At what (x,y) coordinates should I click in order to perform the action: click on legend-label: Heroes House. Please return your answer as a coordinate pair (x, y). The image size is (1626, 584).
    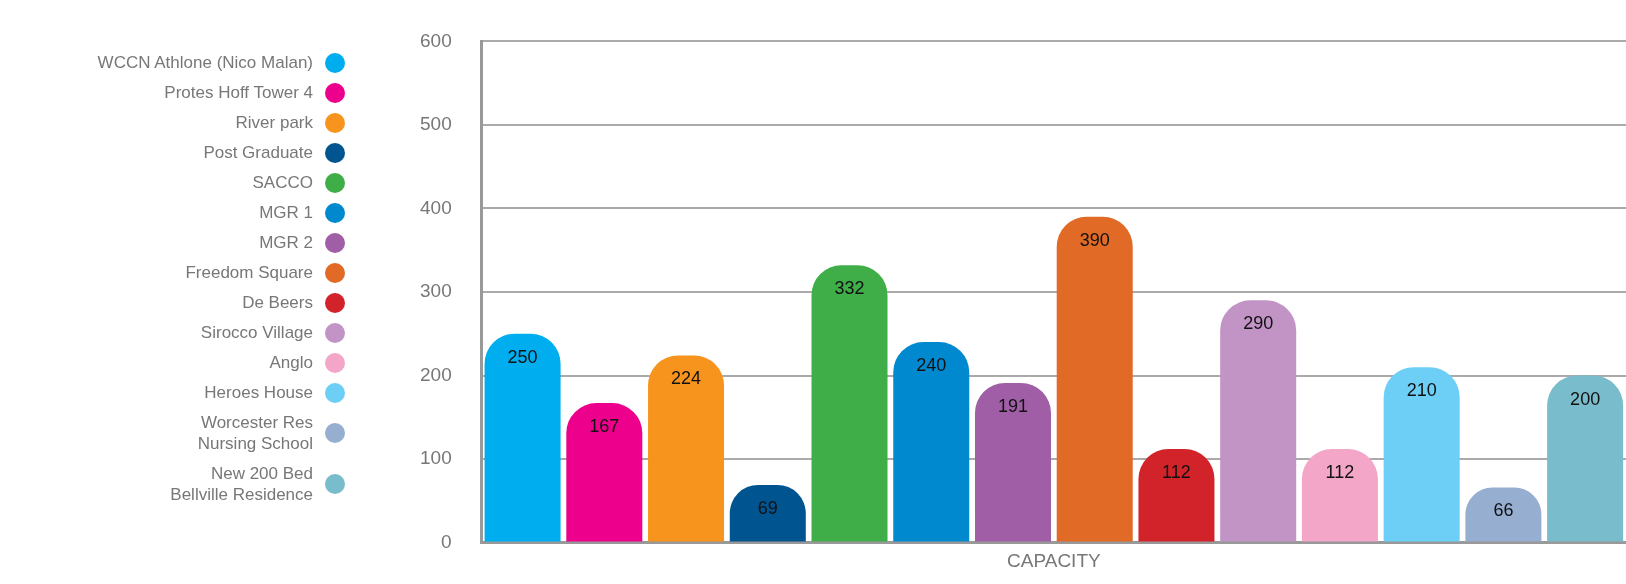
    Looking at the image, I should click on (258, 392).